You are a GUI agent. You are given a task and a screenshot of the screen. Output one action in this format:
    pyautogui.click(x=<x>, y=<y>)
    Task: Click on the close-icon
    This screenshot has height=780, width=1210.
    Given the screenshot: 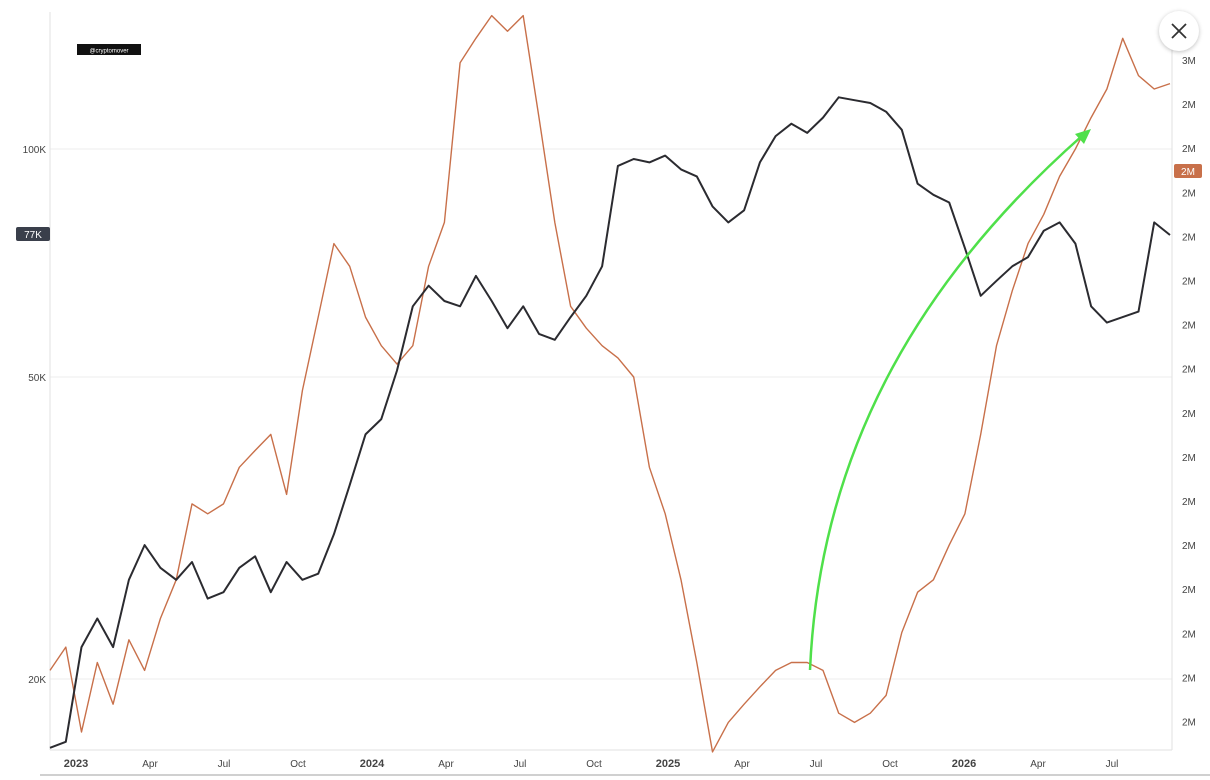 What is the action you would take?
    pyautogui.click(x=1179, y=31)
    